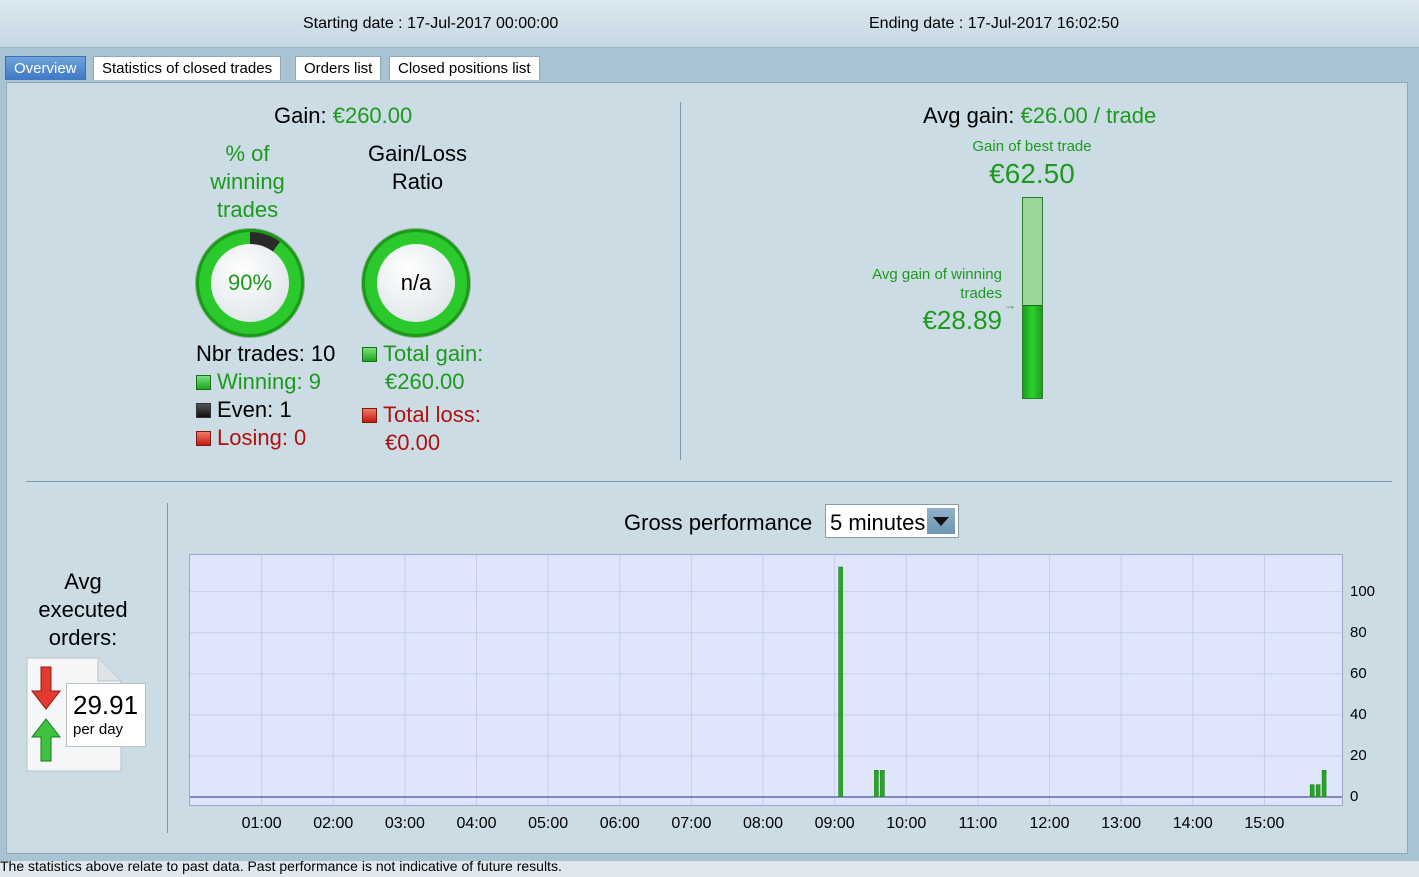 This screenshot has height=877, width=1419. What do you see at coordinates (266, 353) in the screenshot?
I see `nbr-trades: Nbr trades: 10` at bounding box center [266, 353].